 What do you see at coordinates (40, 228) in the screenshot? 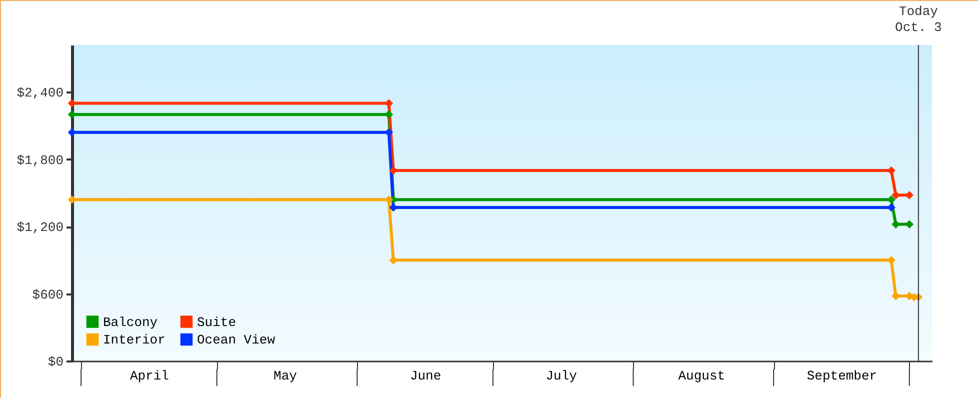
I see `y-tick-label: $1,200` at bounding box center [40, 228].